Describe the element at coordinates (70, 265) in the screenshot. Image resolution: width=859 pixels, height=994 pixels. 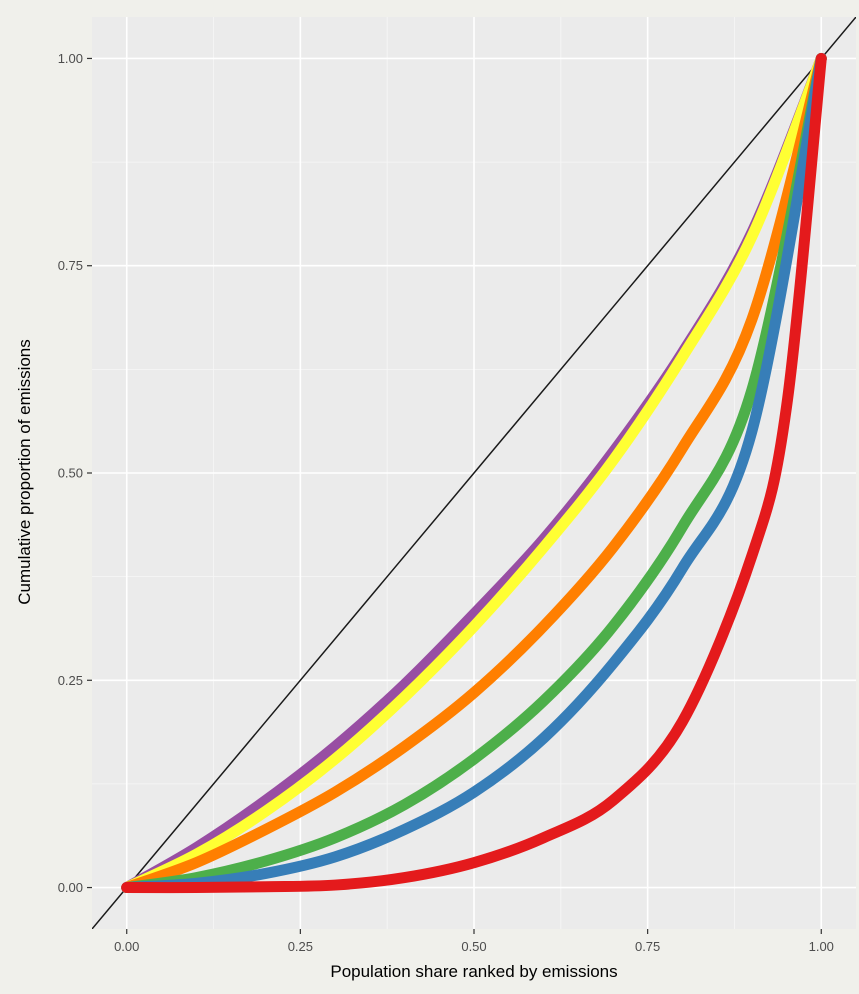
I see `y-tick-label: 0.75` at that location.